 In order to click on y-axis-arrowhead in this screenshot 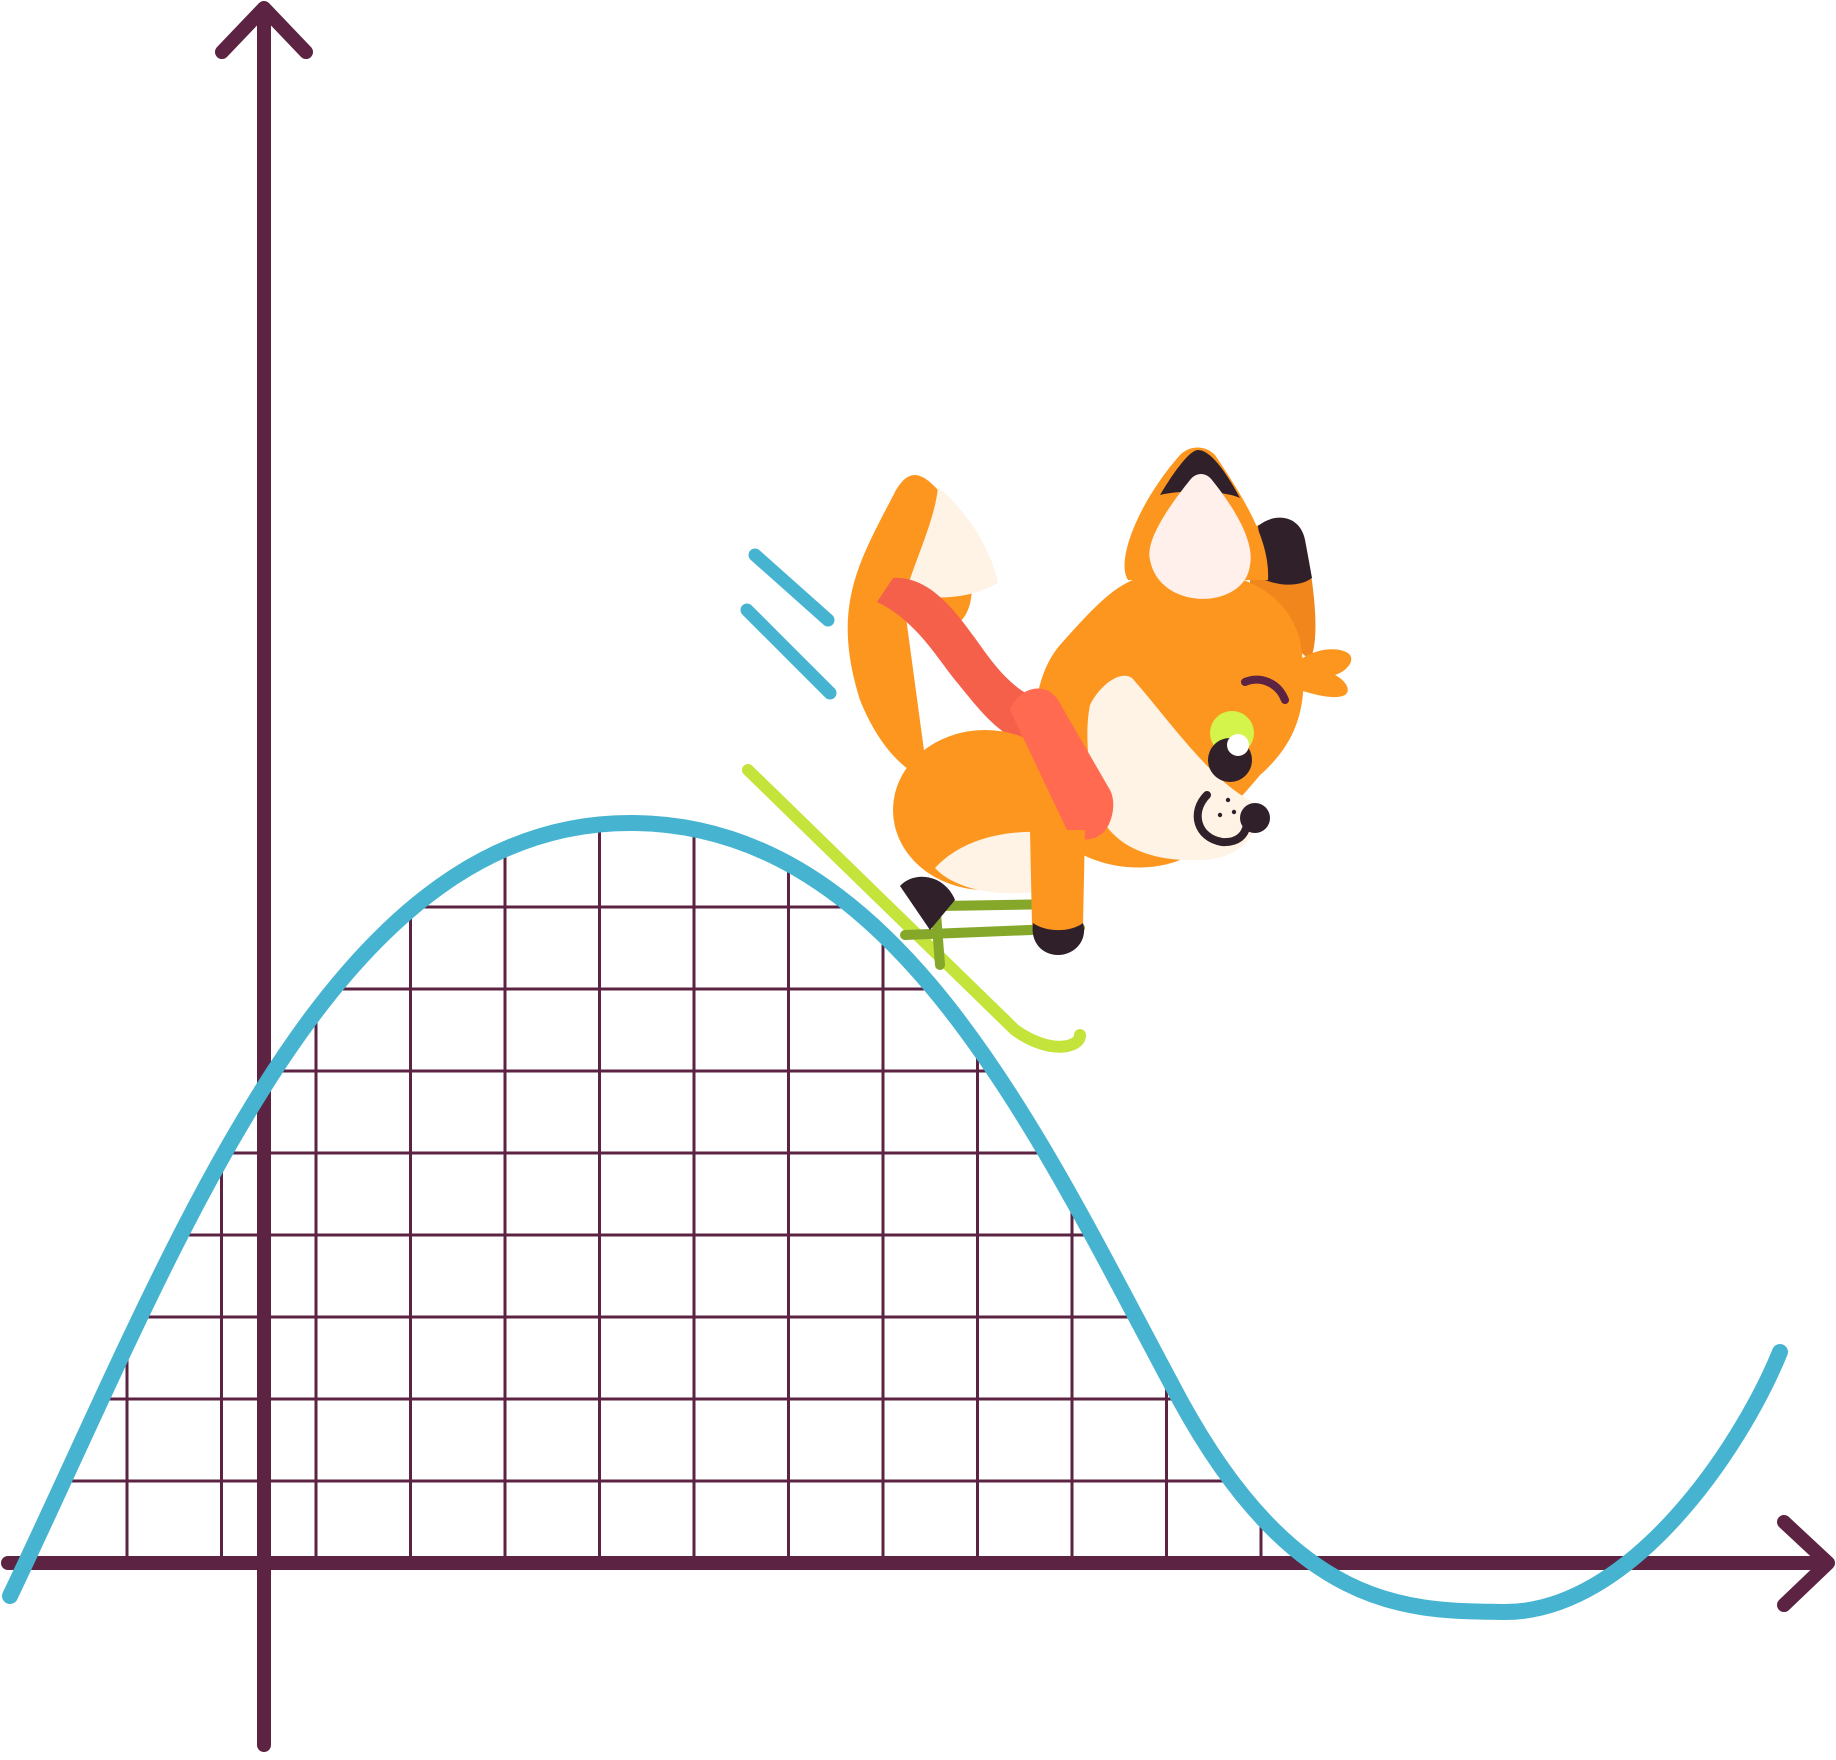, I will do `click(264, 30)`.